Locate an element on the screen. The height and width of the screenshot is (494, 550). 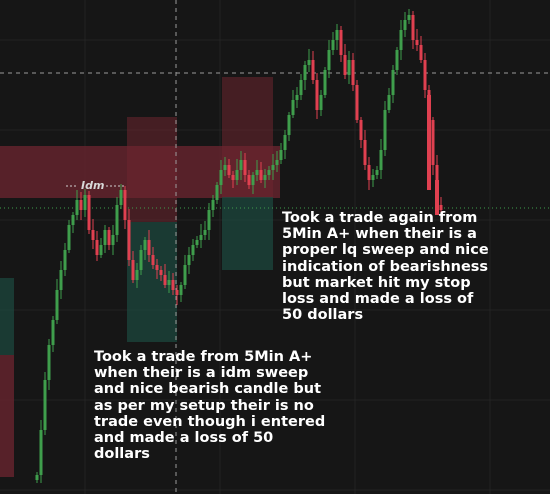
supply-zone-edge is located at coordinates (7, 416).